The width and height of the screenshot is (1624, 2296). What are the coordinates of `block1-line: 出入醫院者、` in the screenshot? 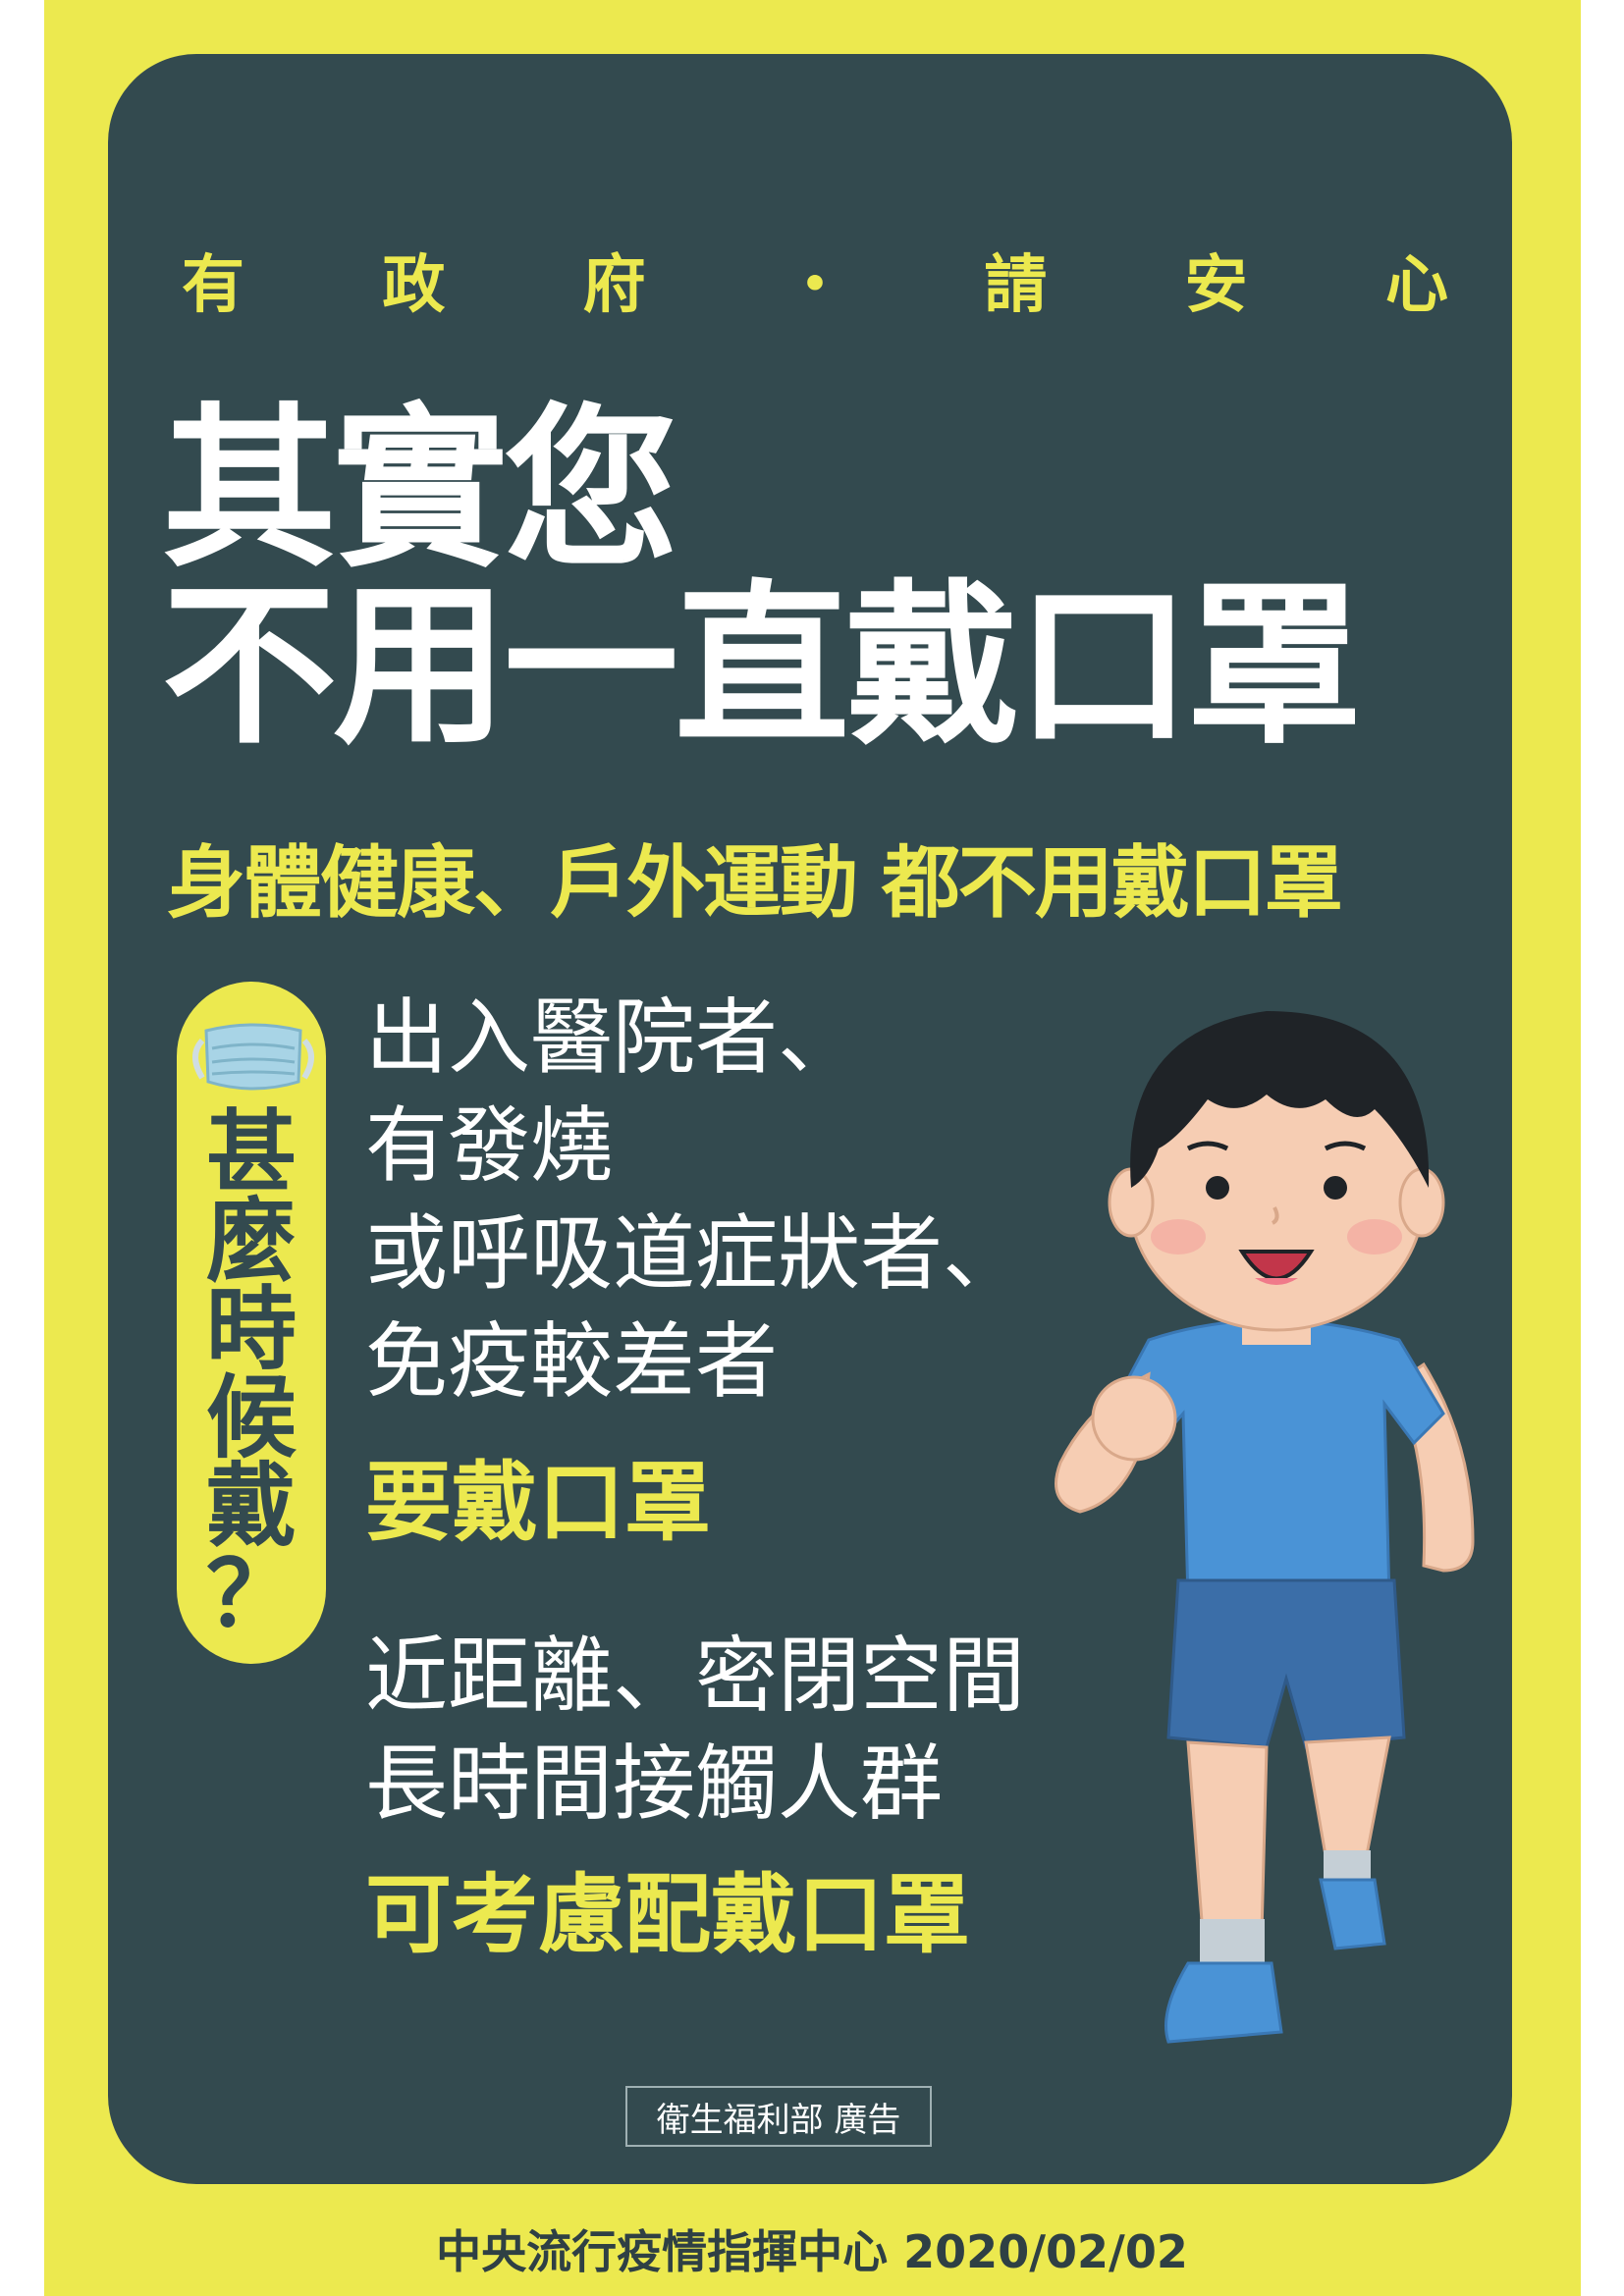 It's located at (613, 1038).